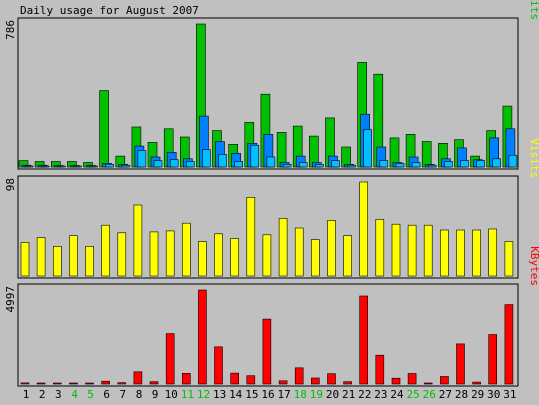 The image size is (539, 405). Describe the element at coordinates (58, 394) in the screenshot. I see `x-tick-label: 3` at that location.